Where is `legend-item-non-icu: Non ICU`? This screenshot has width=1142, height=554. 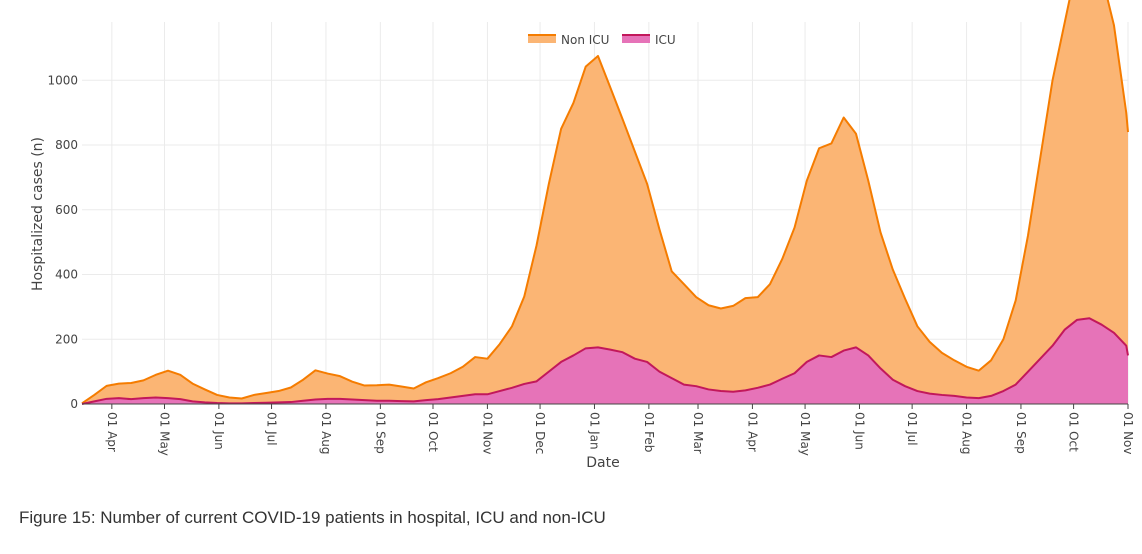 legend-item-non-icu: Non ICU is located at coordinates (568, 40).